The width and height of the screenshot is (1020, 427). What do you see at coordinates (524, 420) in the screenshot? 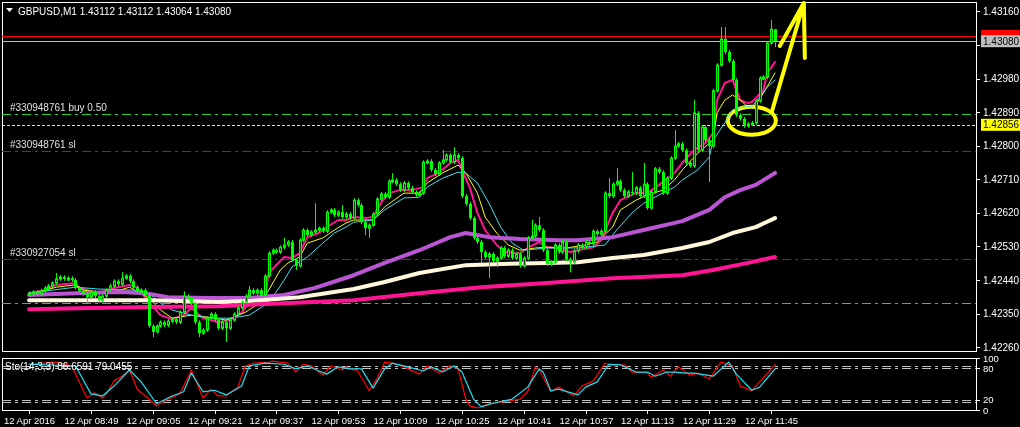
I see `x-tick-label: 12 Apr 10:41` at bounding box center [524, 420].